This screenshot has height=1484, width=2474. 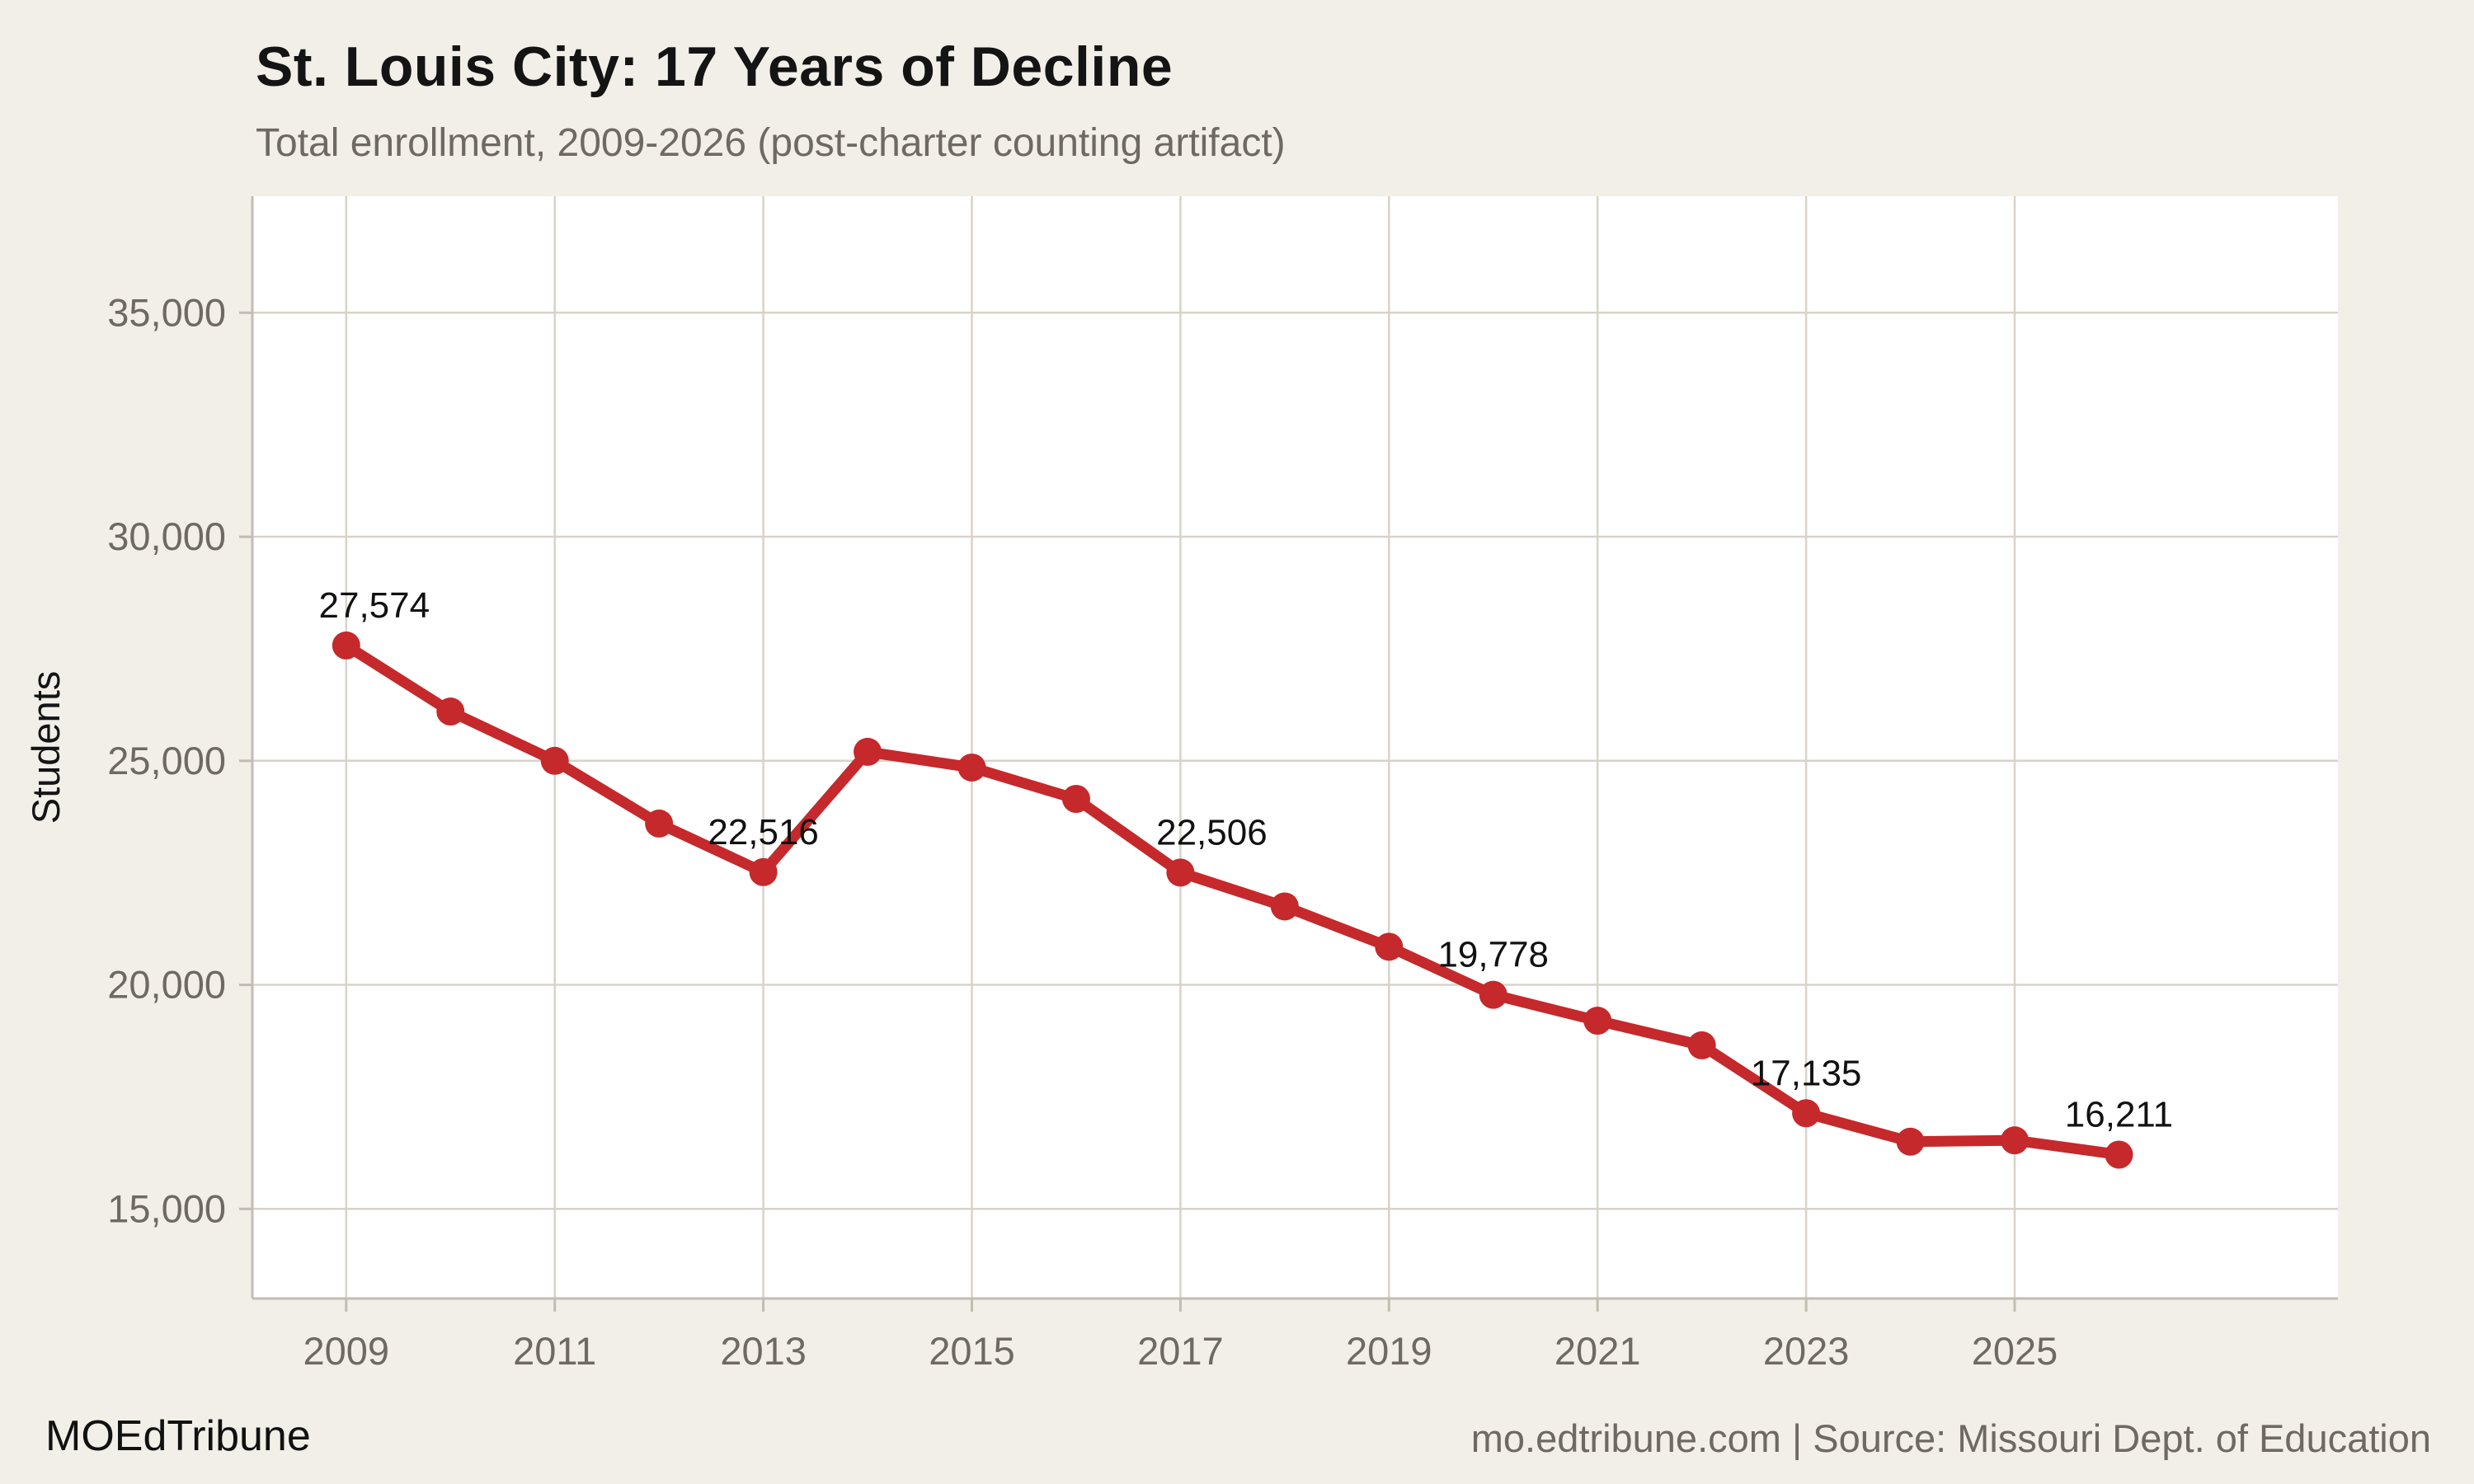 What do you see at coordinates (868, 751) in the screenshot?
I see `data-point-2014` at bounding box center [868, 751].